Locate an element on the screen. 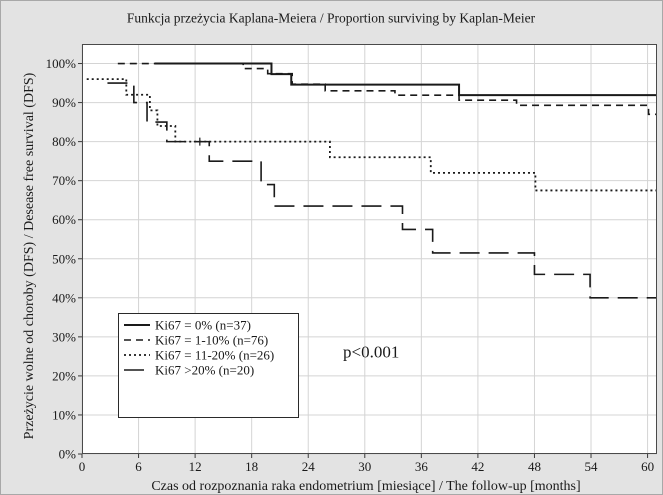  y-tick-label-90pct: 90% is located at coordinates (64, 102).